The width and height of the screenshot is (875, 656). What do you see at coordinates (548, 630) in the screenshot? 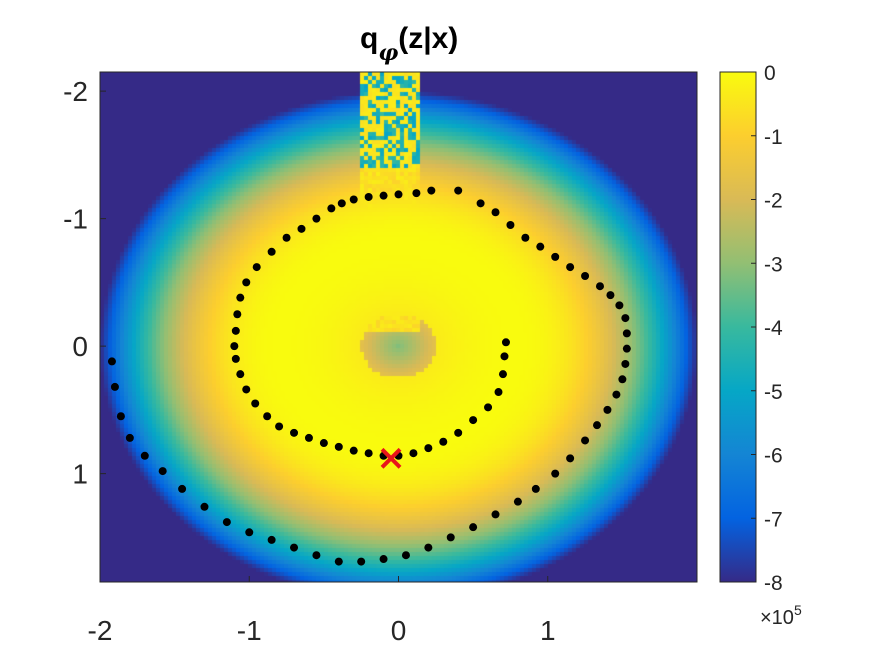
I see `x-tick-label: 1` at bounding box center [548, 630].